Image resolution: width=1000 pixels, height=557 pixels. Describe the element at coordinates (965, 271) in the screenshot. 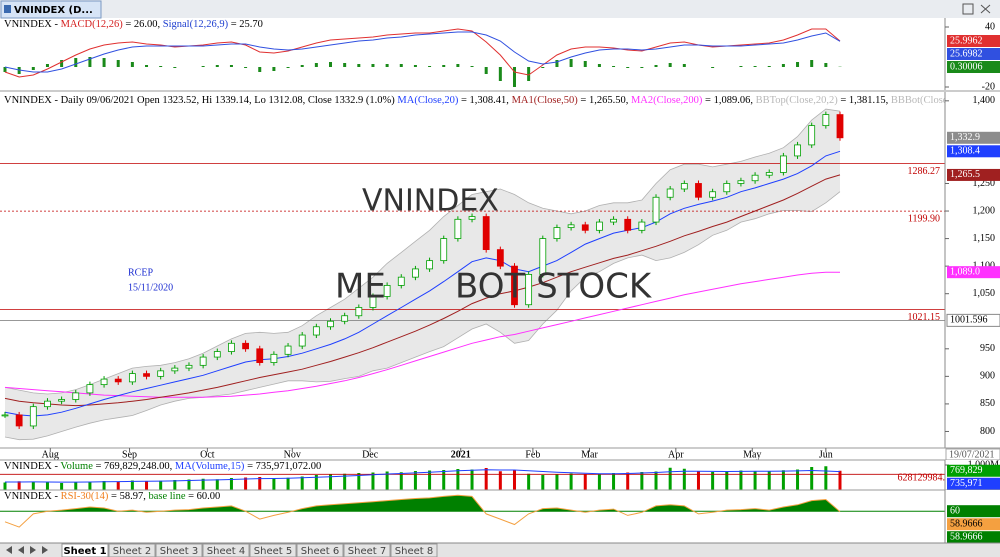

I see `value-box-label: 1,089.0` at that location.